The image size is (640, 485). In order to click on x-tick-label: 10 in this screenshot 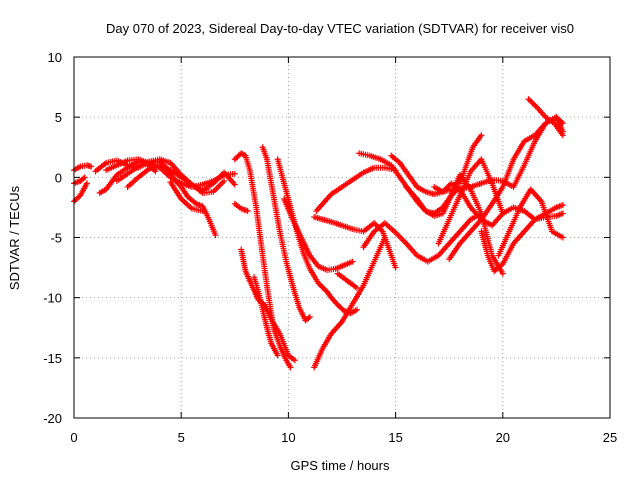, I will do `click(288, 437)`.